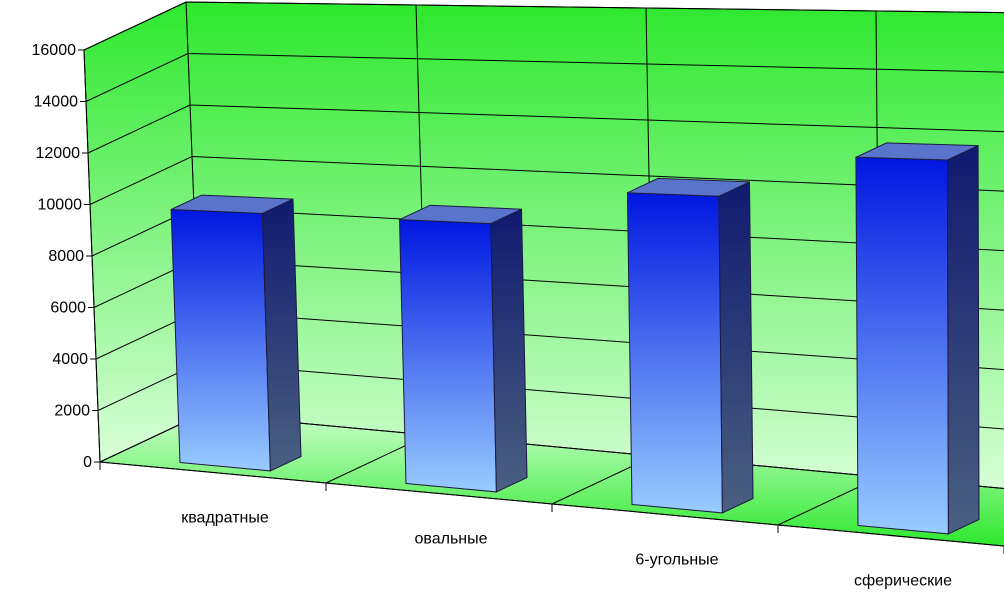 This screenshot has height=592, width=1004. Describe the element at coordinates (66, 256) in the screenshot. I see `y-tick-label: 8000` at that location.